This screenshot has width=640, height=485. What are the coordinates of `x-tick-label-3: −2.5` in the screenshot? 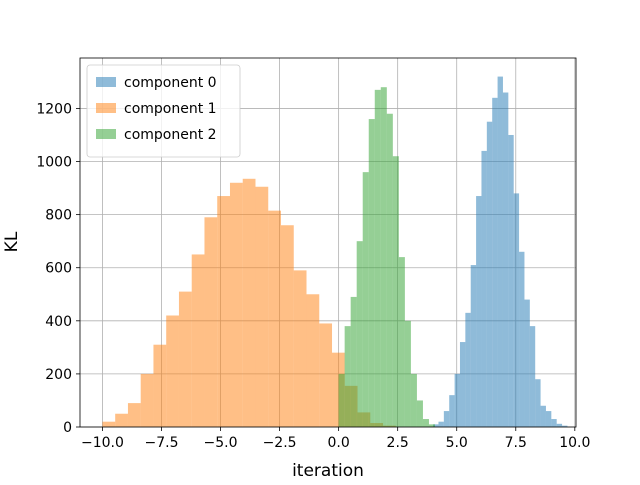 It's located at (280, 443).